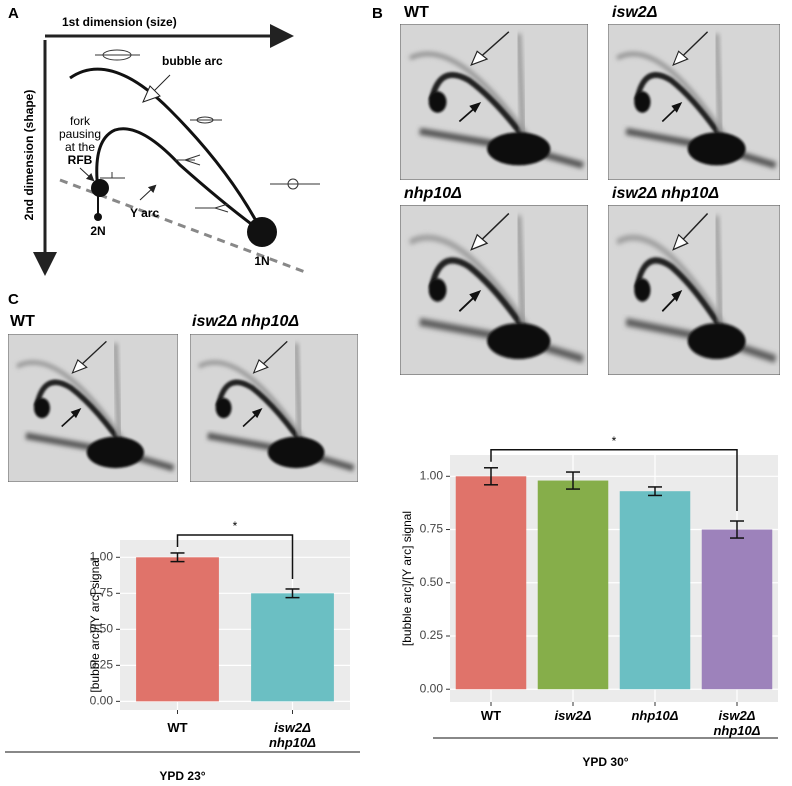  Describe the element at coordinates (80, 160) in the screenshot. I see `label: RFB` at that location.